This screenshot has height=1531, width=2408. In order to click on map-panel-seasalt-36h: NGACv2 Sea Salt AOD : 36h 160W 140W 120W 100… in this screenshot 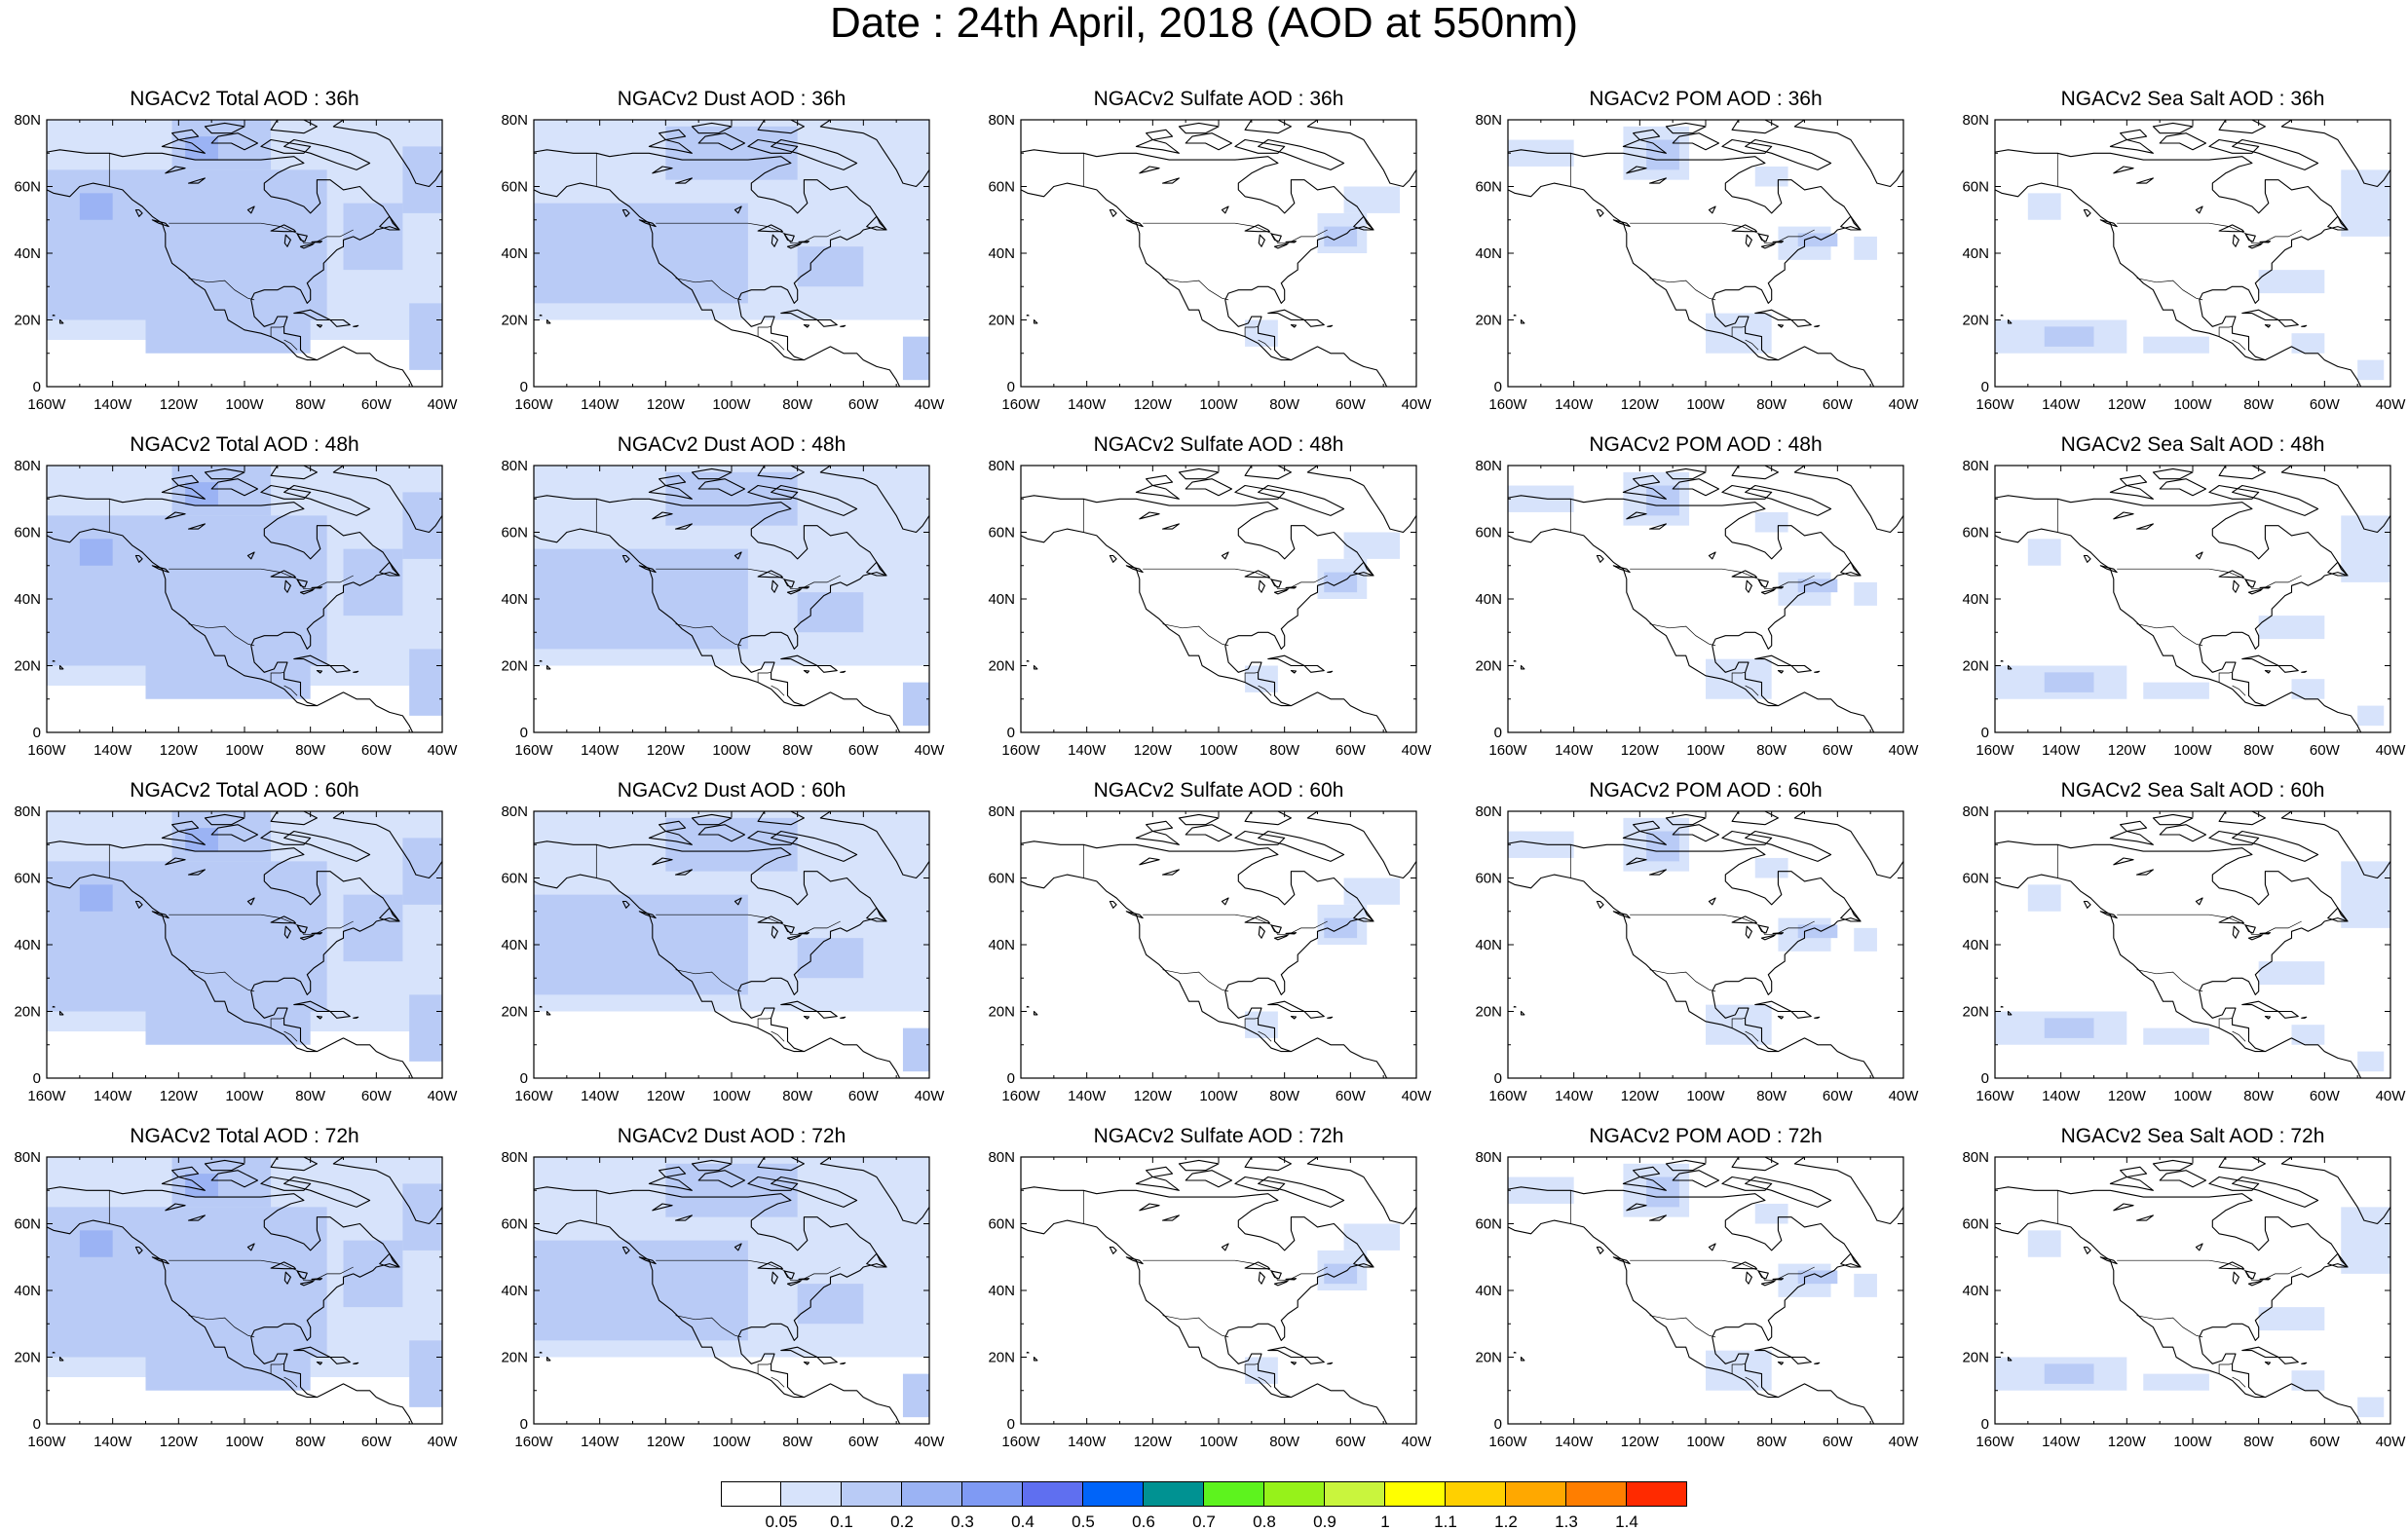, I will do `click(2178, 258)`.